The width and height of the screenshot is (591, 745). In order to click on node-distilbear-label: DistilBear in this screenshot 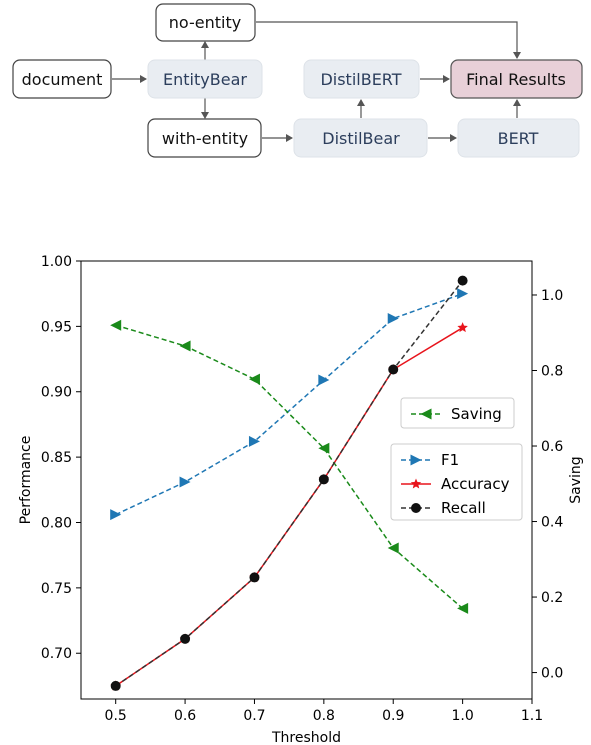, I will do `click(361, 138)`.